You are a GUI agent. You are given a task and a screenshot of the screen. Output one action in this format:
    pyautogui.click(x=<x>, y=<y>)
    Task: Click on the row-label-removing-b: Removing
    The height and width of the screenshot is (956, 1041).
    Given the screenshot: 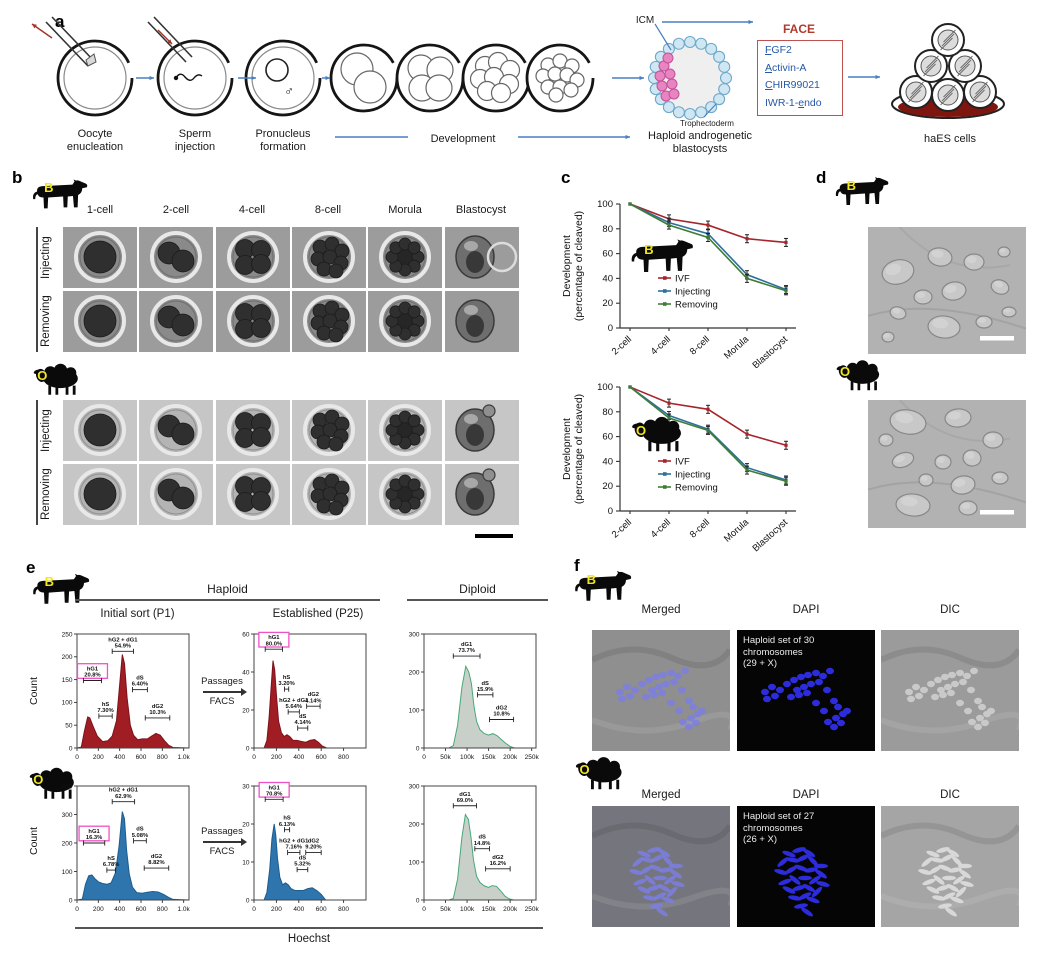 What is the action you would take?
    pyautogui.click(x=46, y=321)
    